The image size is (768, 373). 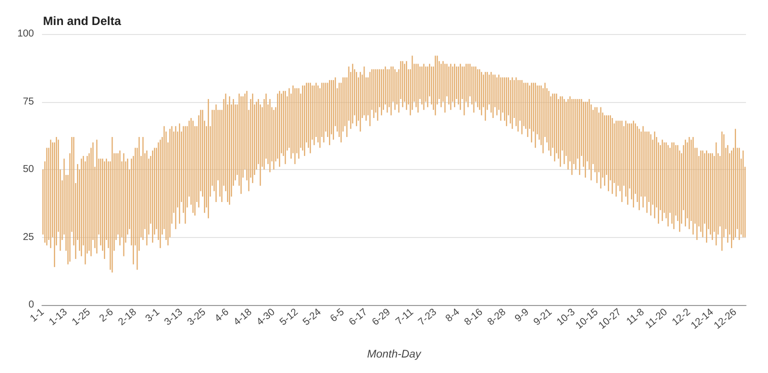 I want to click on x-tick-label: 1-25, so click(x=81, y=317).